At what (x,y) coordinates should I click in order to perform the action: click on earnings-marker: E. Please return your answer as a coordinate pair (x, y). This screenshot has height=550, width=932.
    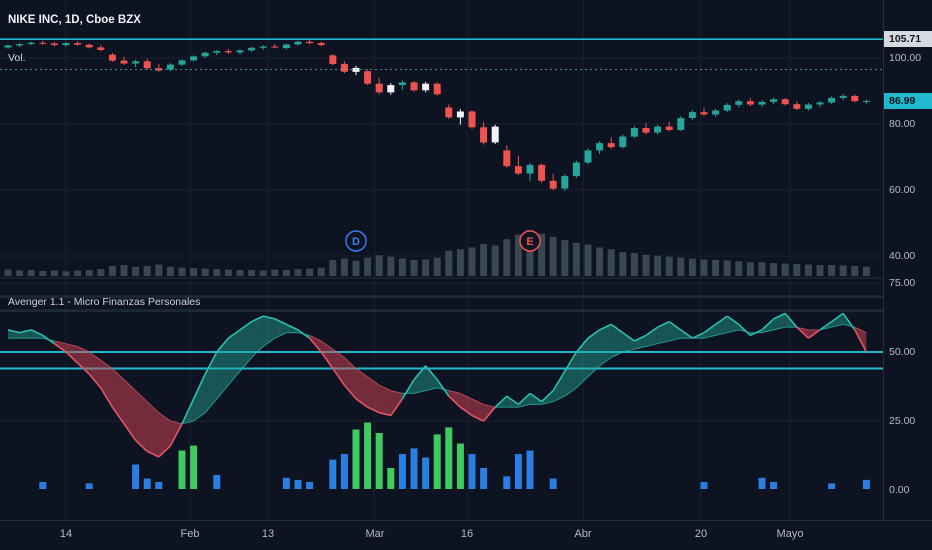
    Looking at the image, I should click on (530, 241).